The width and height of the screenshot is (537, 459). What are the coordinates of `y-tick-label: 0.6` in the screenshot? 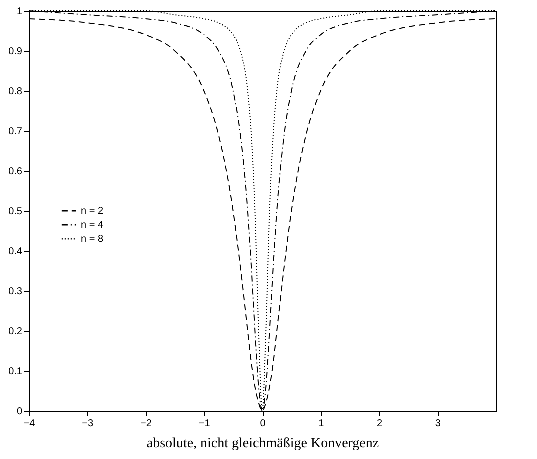 It's located at (15, 172).